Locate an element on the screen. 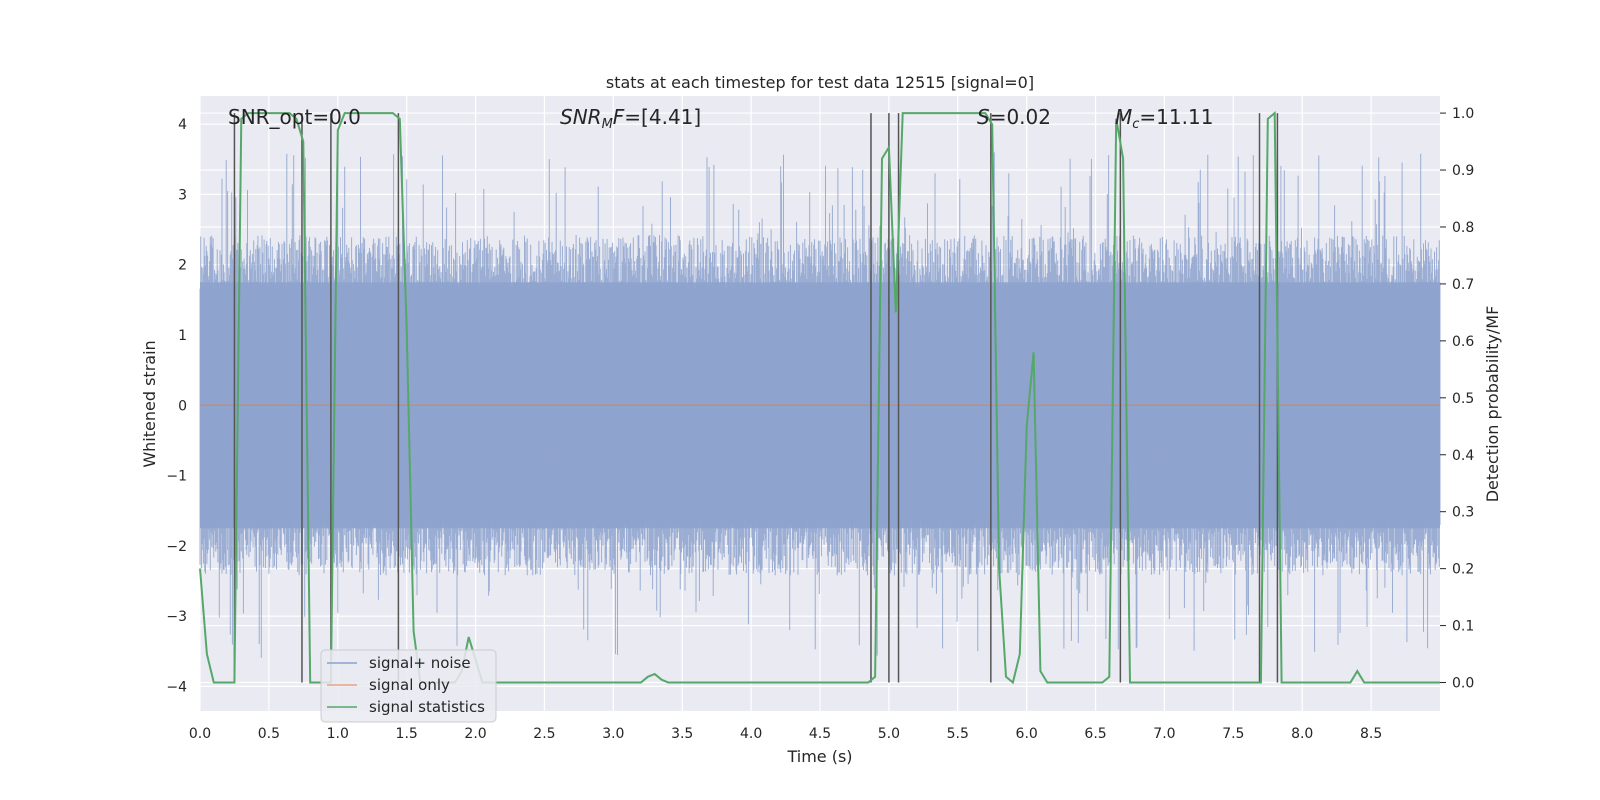 This screenshot has height=800, width=1600. x-tick-label: 8.5 is located at coordinates (1371, 734).